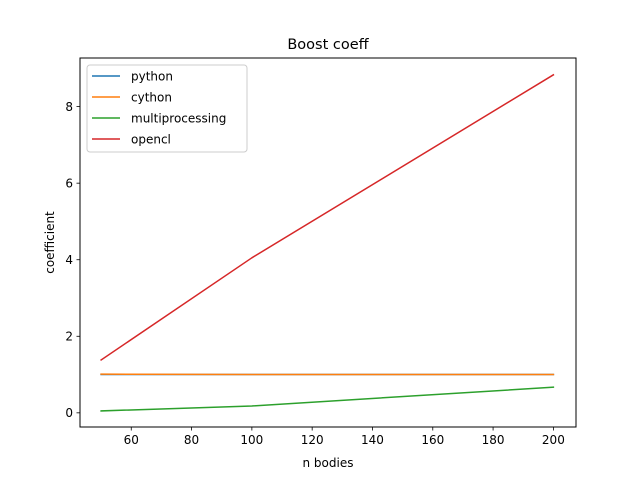  Describe the element at coordinates (372, 440) in the screenshot. I see `x-tick-label: 140` at that location.